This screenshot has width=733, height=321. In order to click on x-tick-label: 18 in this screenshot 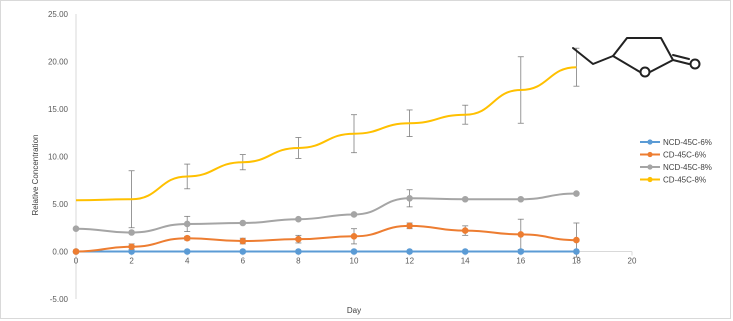, I will do `click(576, 261)`.